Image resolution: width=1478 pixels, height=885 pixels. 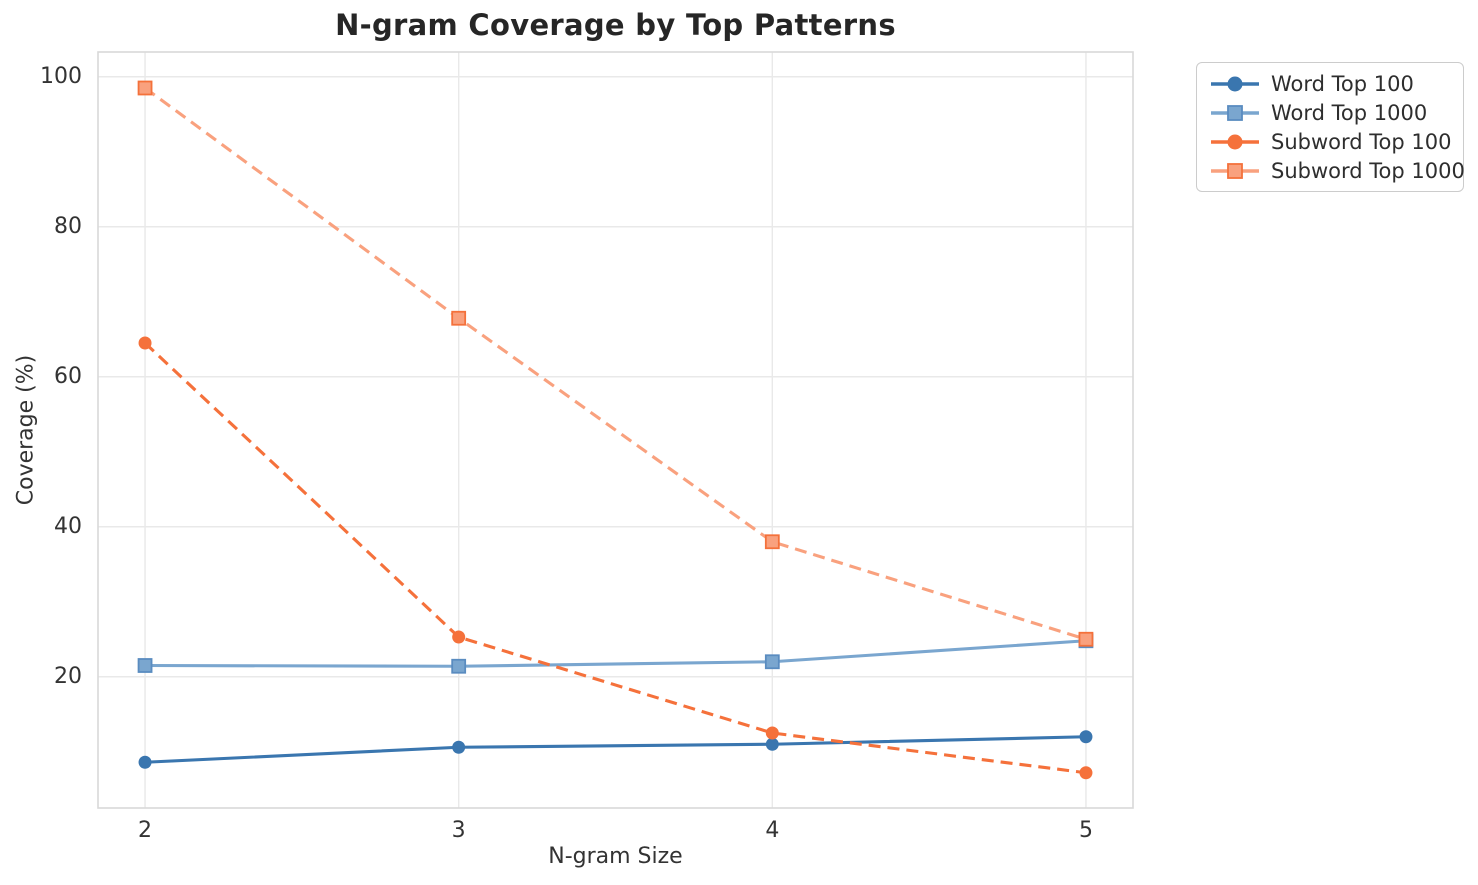 I want to click on y-tick-label: 60, so click(x=68, y=376).